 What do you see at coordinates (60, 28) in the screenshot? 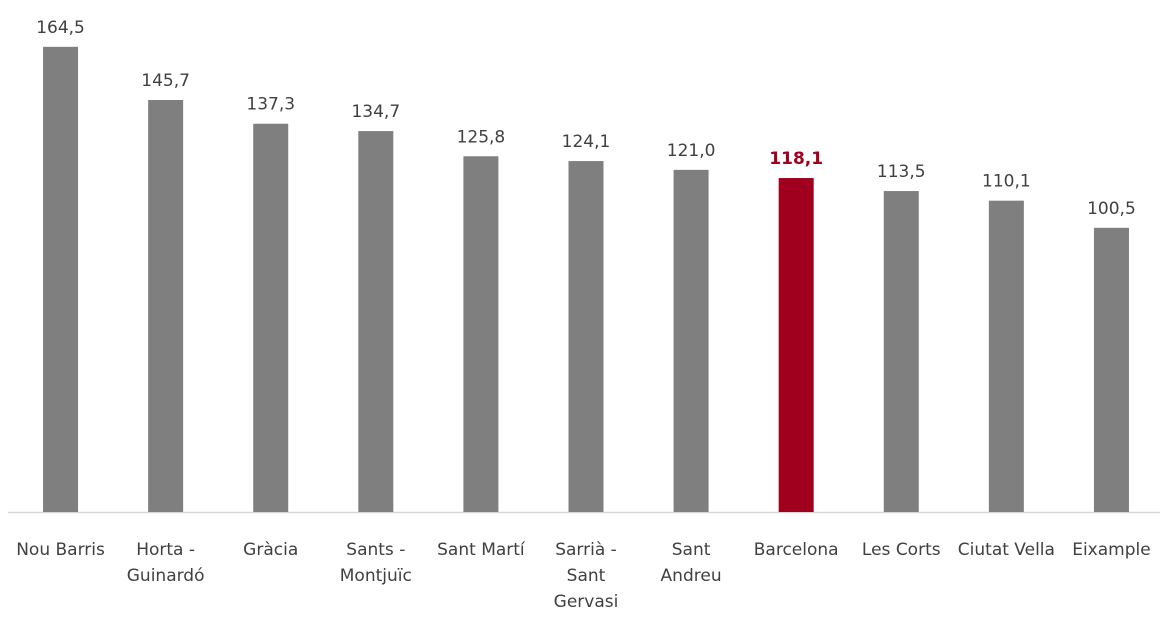
I see `value-label: 164,5` at bounding box center [60, 28].